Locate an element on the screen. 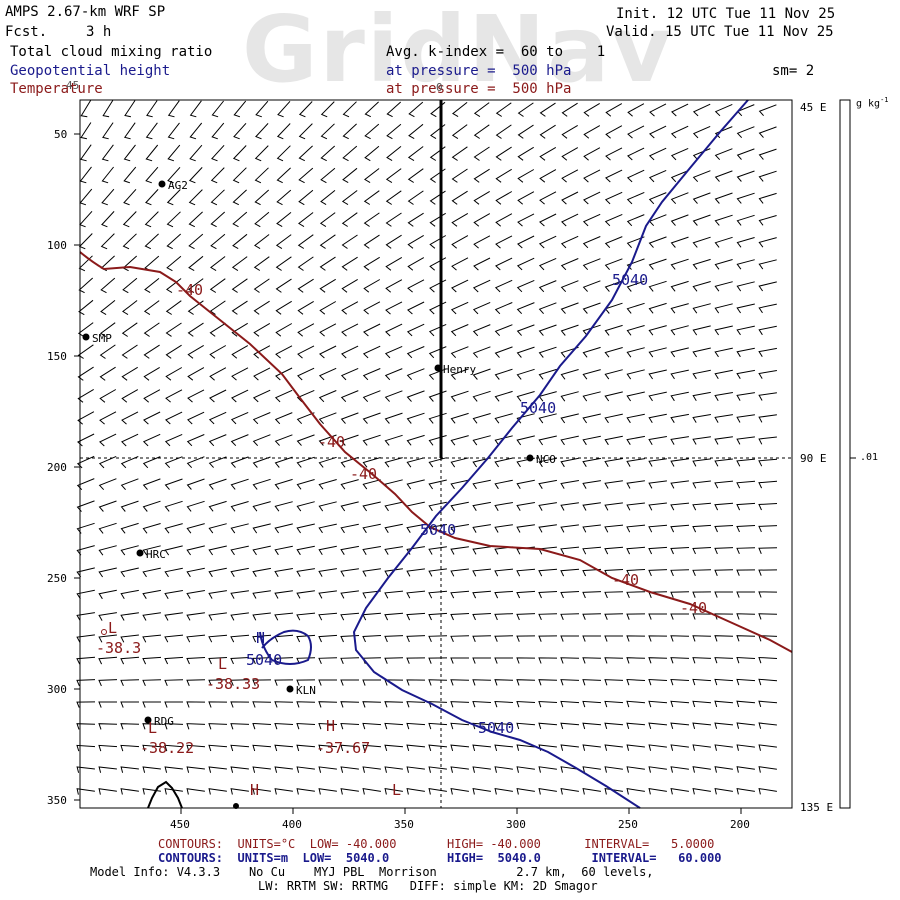 The image size is (900, 900). right-lat-label: 45 E is located at coordinates (813, 107).